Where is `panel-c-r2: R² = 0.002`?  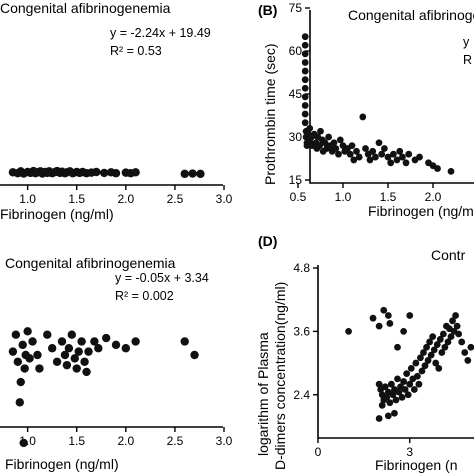 panel-c-r2: R² = 0.002 is located at coordinates (144, 296).